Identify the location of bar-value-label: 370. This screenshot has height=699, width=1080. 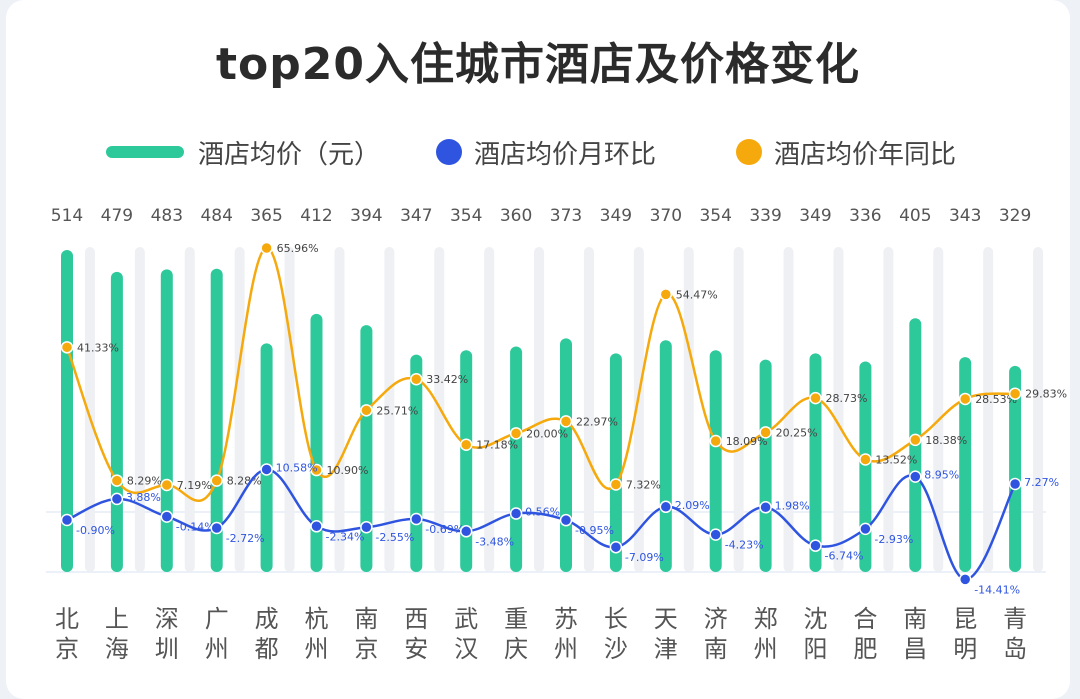
(666, 216).